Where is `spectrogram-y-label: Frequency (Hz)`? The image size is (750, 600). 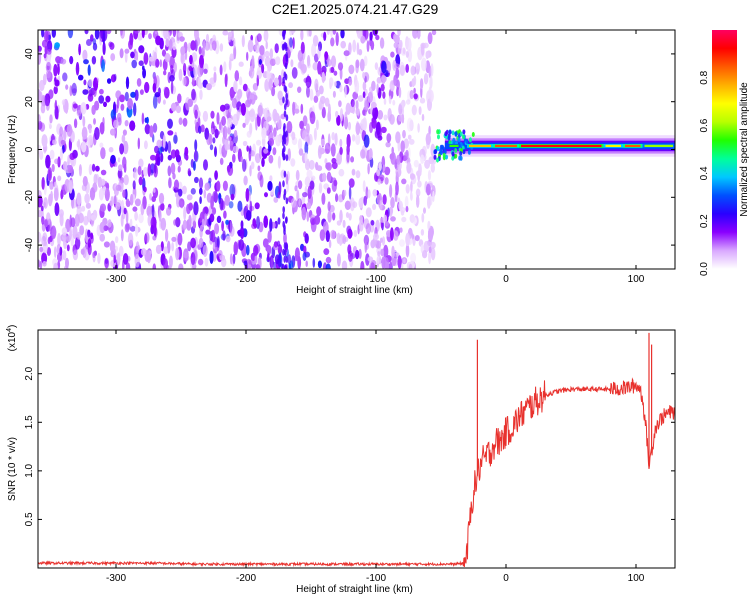
spectrogram-y-label: Frequency (Hz) is located at coordinates (12, 149).